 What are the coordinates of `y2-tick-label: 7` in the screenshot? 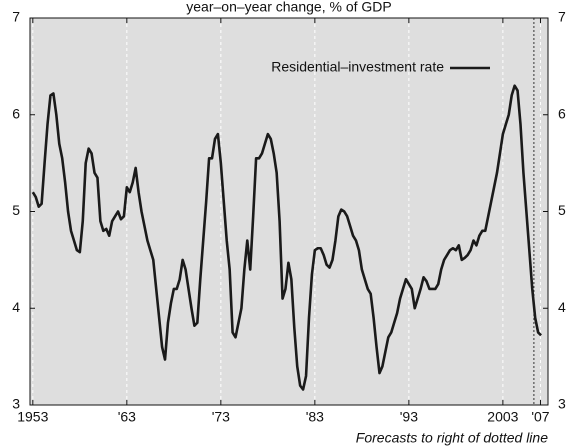 It's located at (562, 17).